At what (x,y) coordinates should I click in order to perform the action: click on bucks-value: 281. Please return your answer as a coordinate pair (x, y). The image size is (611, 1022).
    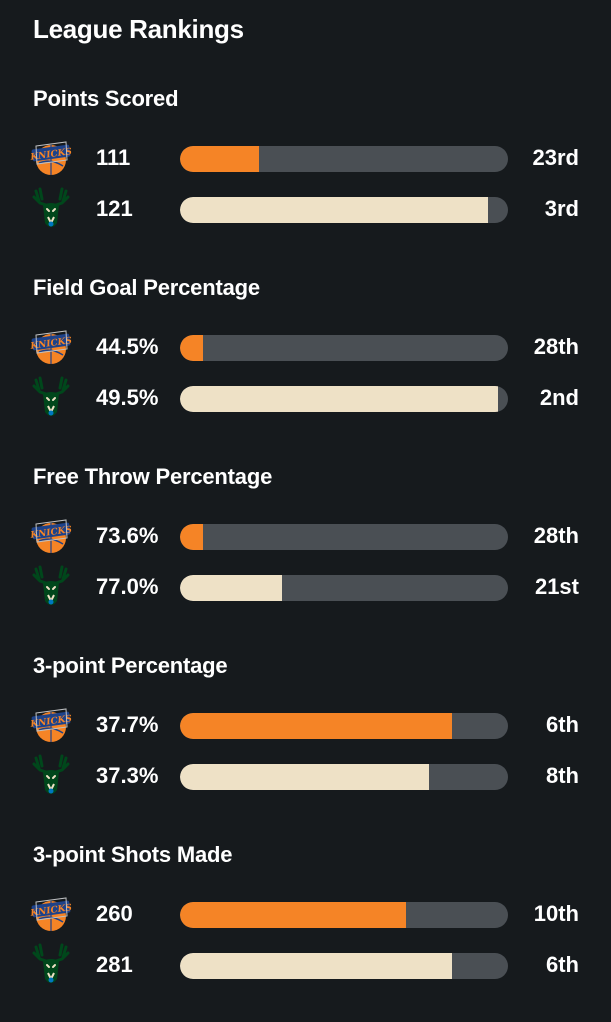
    Looking at the image, I should click on (114, 964).